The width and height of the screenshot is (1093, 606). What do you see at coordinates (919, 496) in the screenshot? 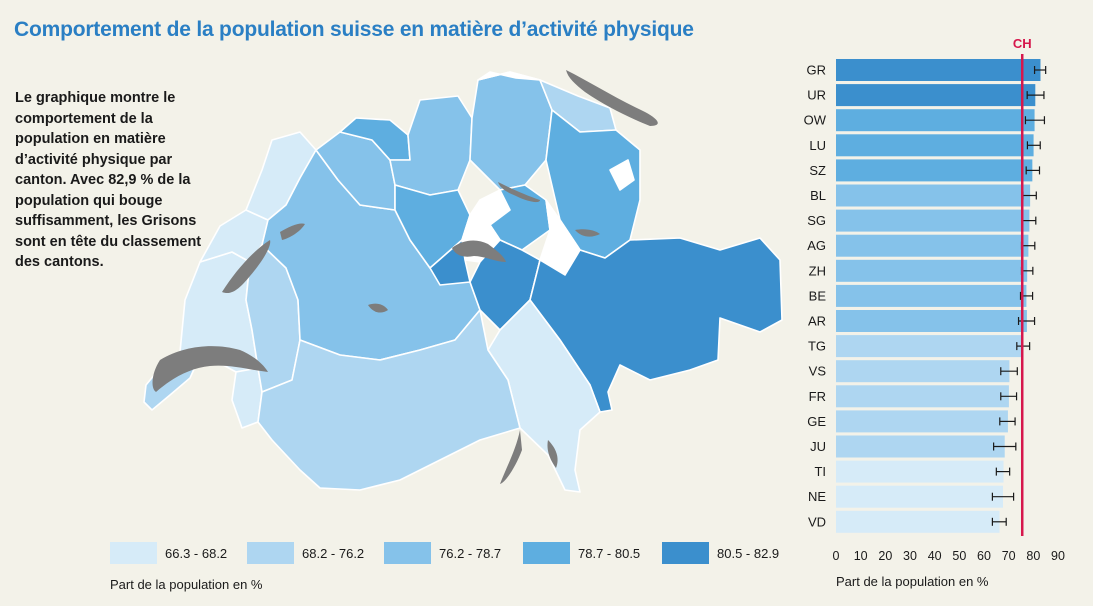
I see `bar-ne` at bounding box center [919, 496].